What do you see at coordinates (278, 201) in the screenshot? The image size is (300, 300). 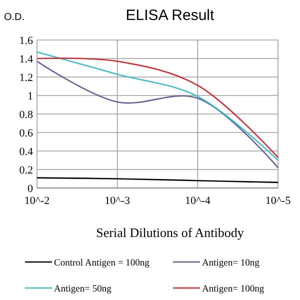 I see `x-tick-label: 10^-5` at bounding box center [278, 201].